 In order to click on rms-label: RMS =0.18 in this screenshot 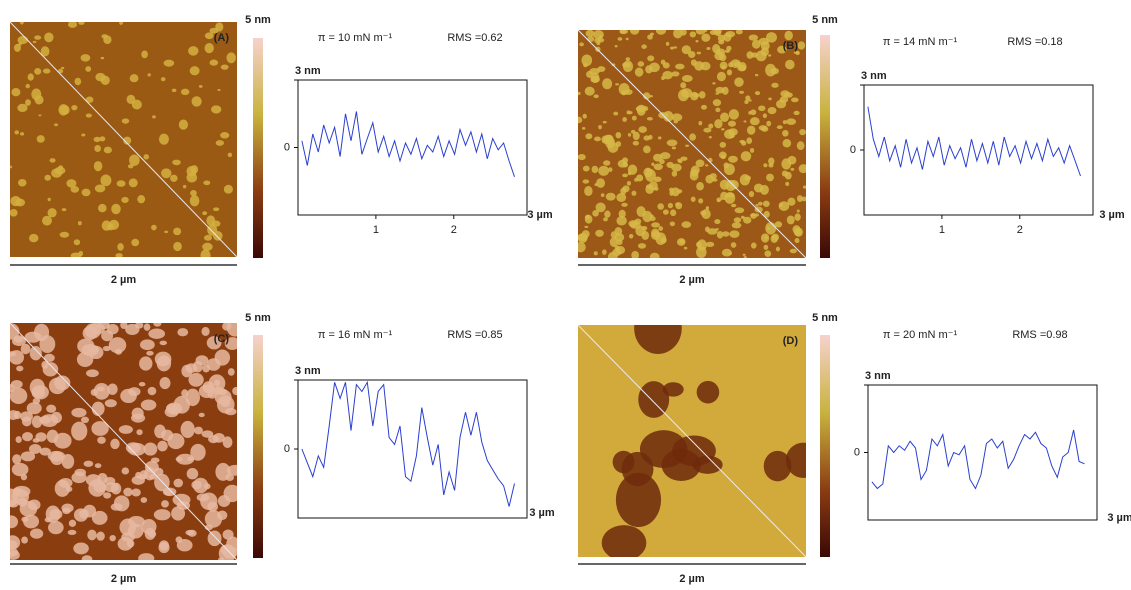, I will do `click(1034, 42)`.